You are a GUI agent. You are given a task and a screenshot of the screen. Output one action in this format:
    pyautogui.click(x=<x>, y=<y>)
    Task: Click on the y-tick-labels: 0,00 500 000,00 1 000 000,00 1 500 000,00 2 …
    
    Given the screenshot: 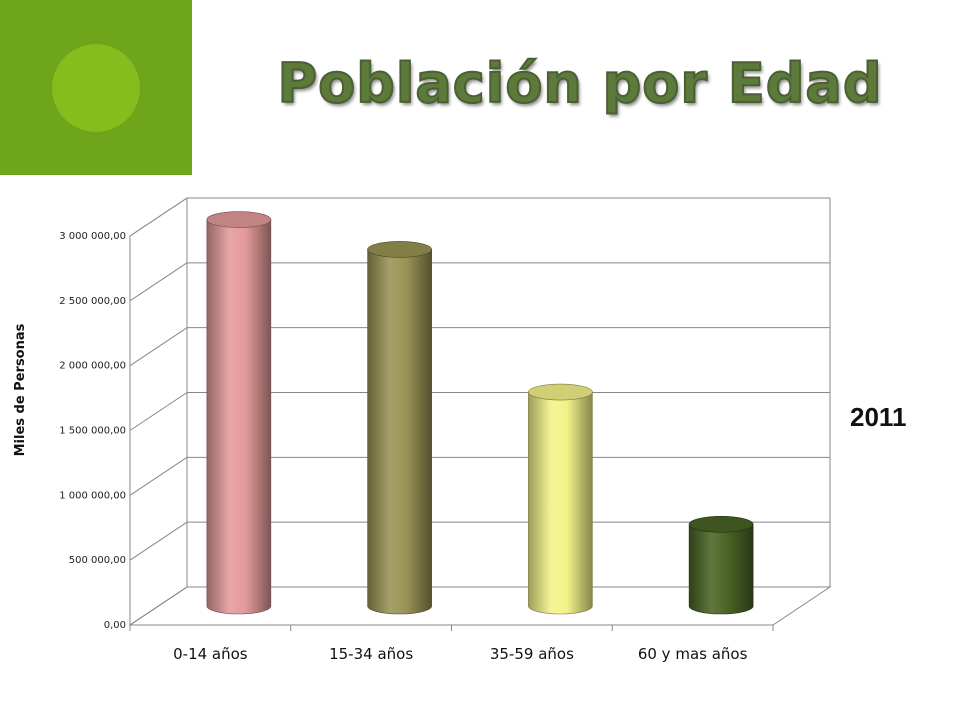 What is the action you would take?
    pyautogui.click(x=92, y=431)
    